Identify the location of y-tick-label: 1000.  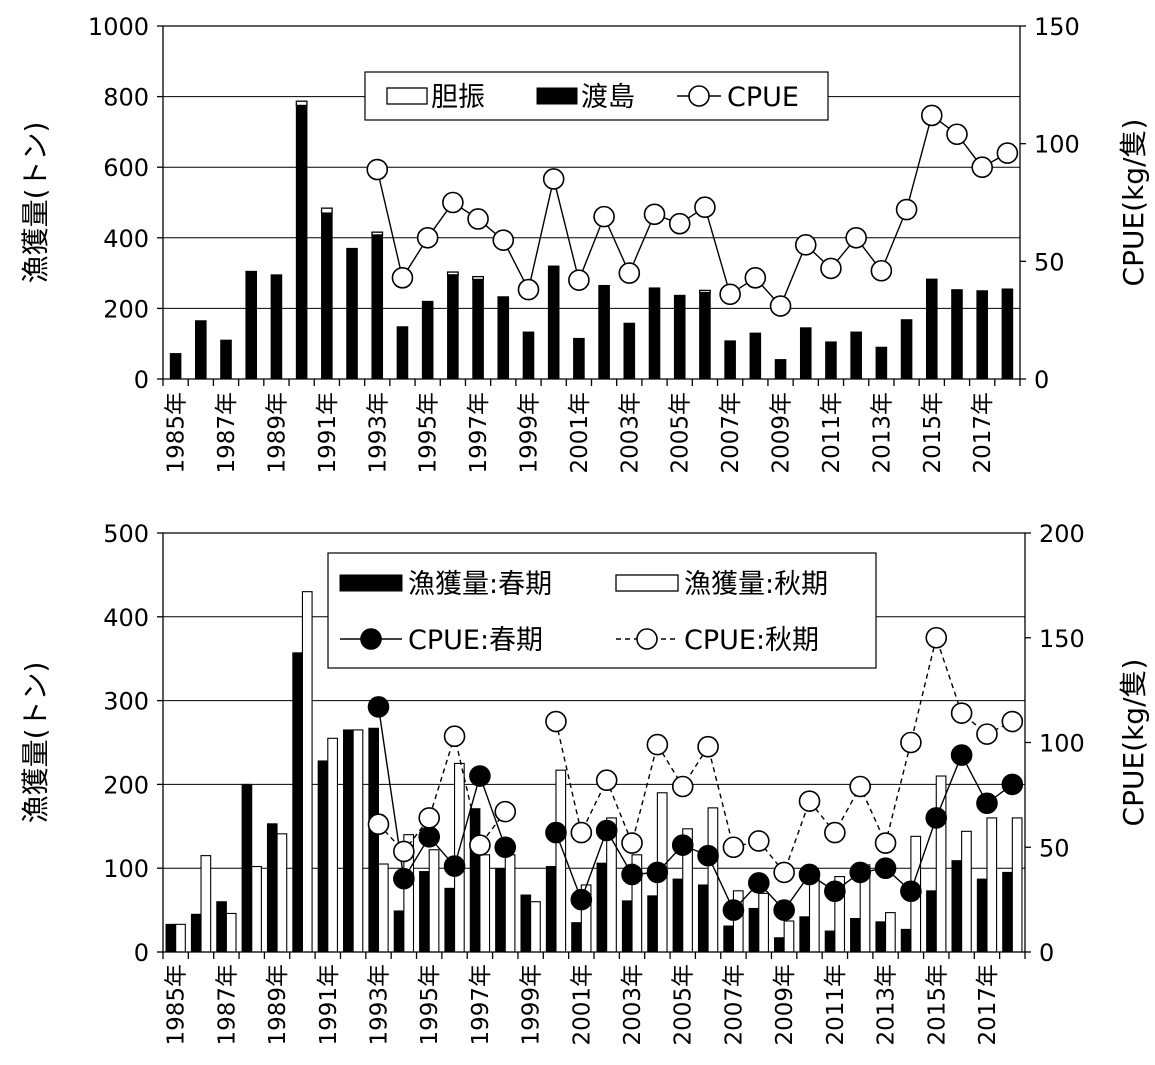
(118, 27).